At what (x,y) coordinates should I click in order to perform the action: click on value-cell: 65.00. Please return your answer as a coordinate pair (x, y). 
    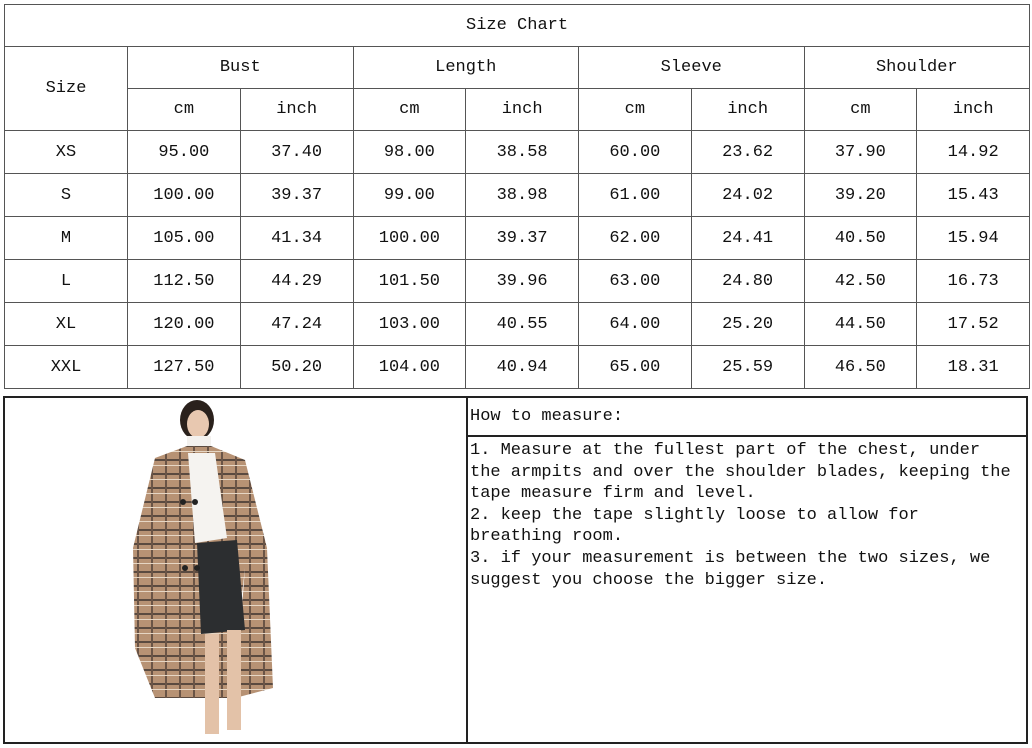
    Looking at the image, I should click on (635, 367).